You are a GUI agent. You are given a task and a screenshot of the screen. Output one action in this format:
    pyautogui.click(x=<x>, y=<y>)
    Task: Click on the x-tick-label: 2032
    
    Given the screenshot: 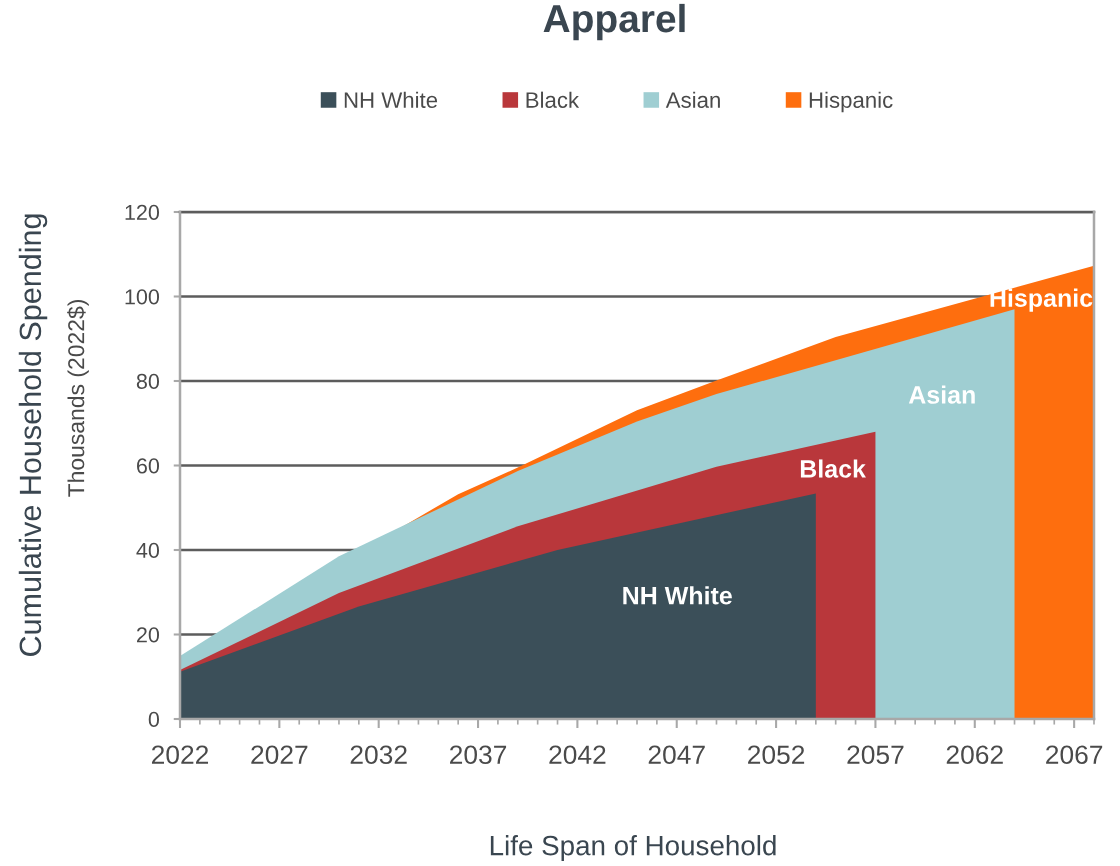 What is the action you would take?
    pyautogui.click(x=378, y=755)
    